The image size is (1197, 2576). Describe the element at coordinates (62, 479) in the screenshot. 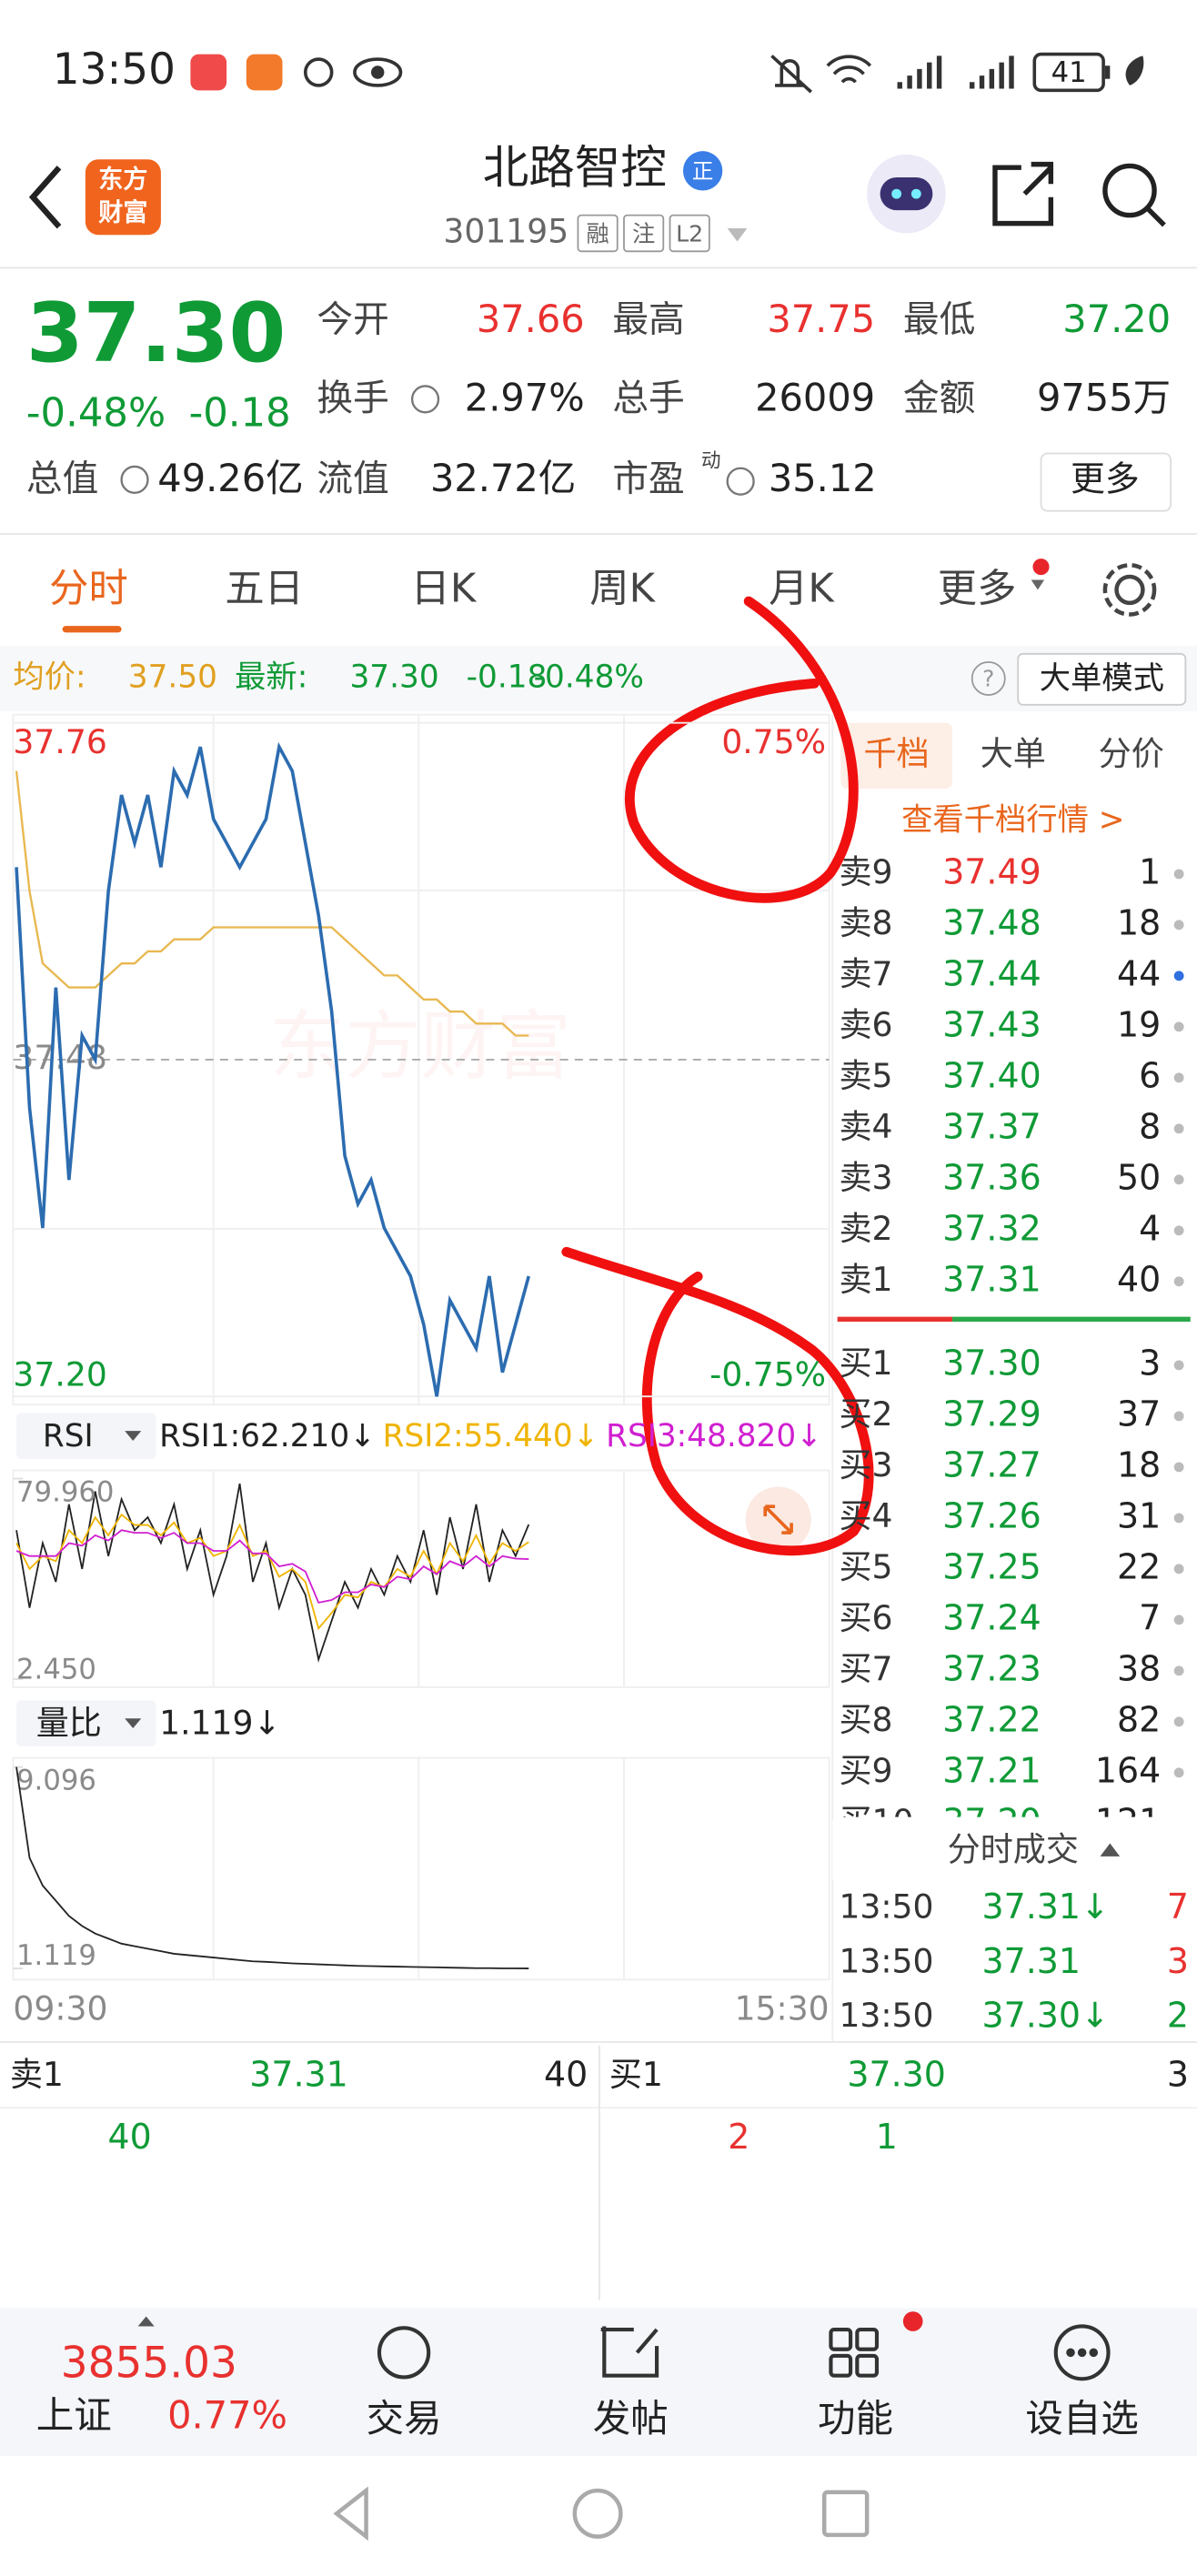

I see `stat-label: 总值` at that location.